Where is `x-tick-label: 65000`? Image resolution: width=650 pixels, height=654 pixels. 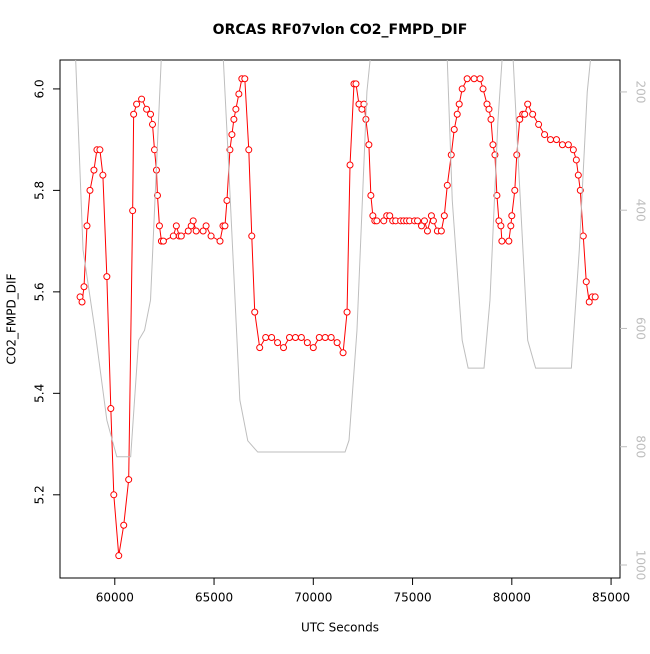 x-tick-label: 65000 is located at coordinates (214, 598).